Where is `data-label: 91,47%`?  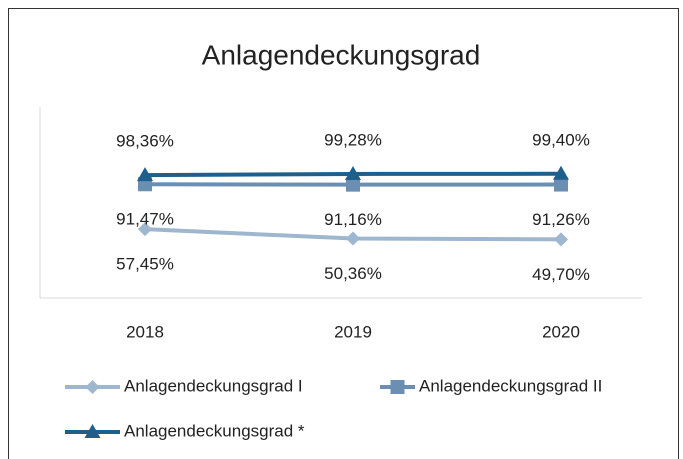
data-label: 91,47% is located at coordinates (145, 219).